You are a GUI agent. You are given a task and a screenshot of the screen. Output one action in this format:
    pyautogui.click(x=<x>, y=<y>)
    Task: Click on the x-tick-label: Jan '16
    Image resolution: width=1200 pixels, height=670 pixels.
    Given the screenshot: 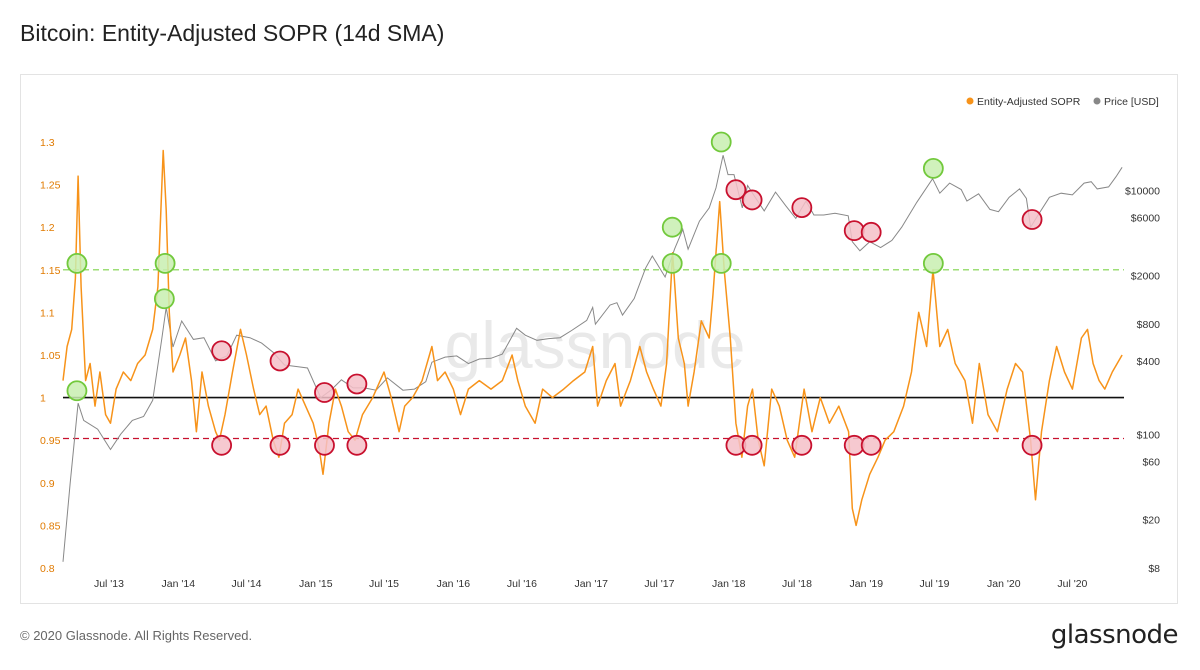 What is the action you would take?
    pyautogui.click(x=454, y=584)
    